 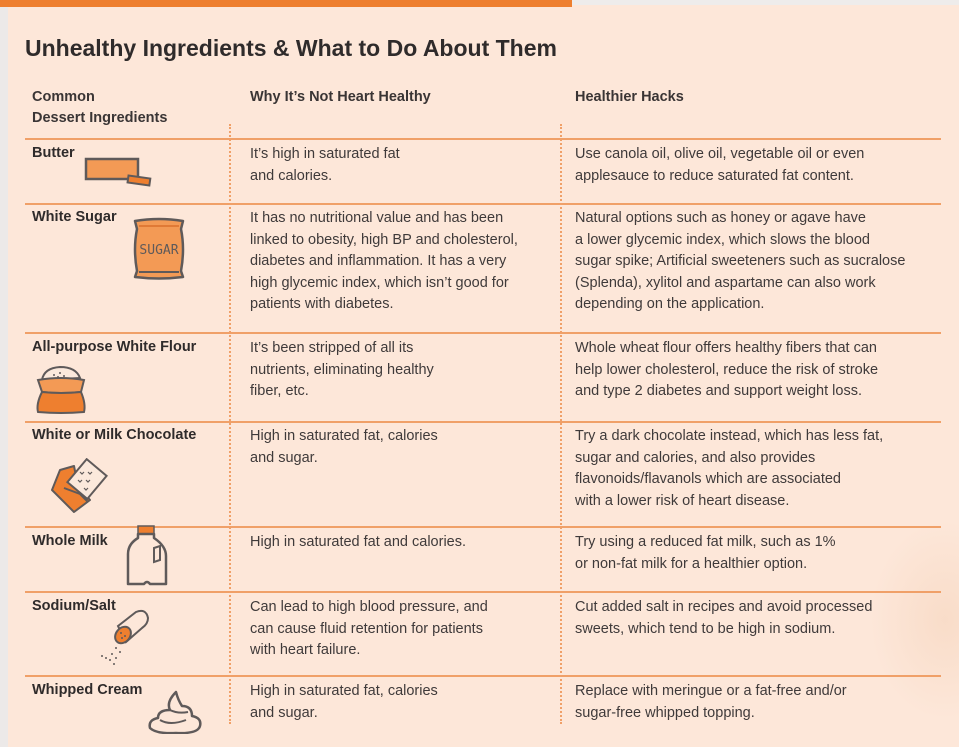 What do you see at coordinates (765, 2) in the screenshot?
I see `top-edge` at bounding box center [765, 2].